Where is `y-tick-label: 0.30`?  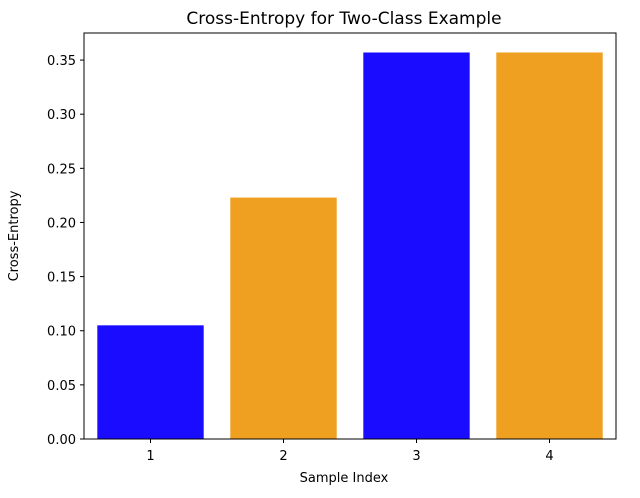 y-tick-label: 0.30 is located at coordinates (61, 115).